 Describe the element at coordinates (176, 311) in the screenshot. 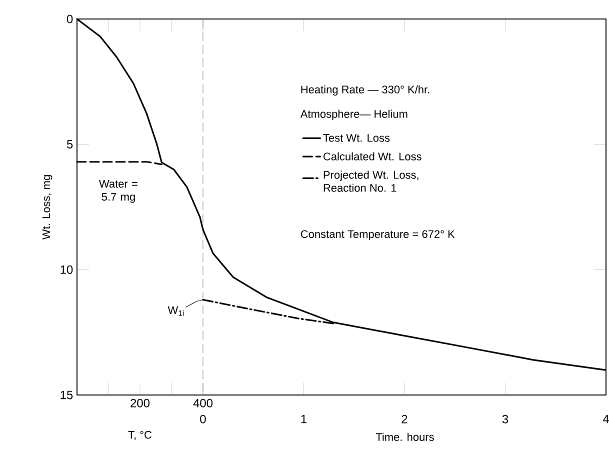

I see `annotation: W$_{1i}$` at that location.